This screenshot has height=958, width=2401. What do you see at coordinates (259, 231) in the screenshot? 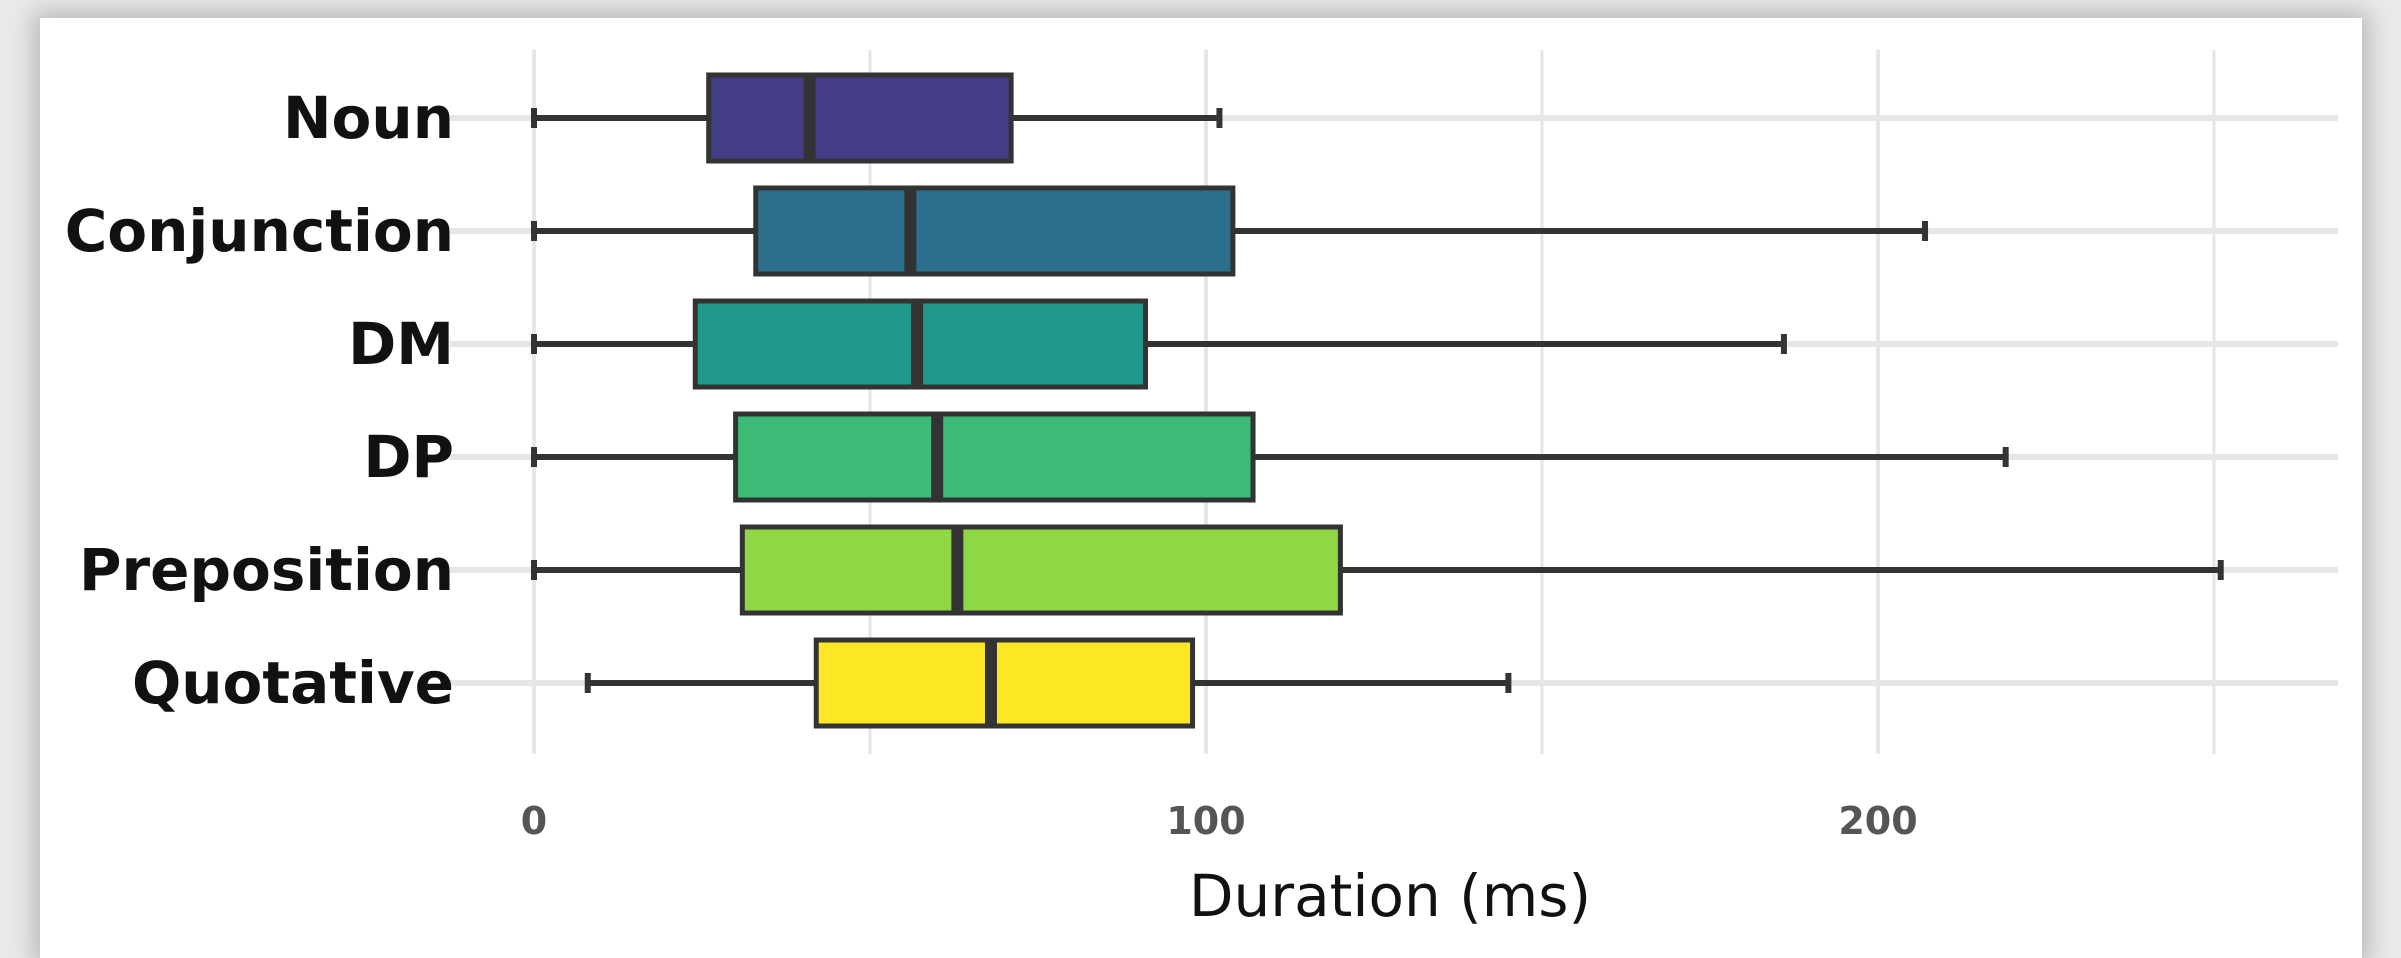
I see `category-label: Conjunction` at bounding box center [259, 231].